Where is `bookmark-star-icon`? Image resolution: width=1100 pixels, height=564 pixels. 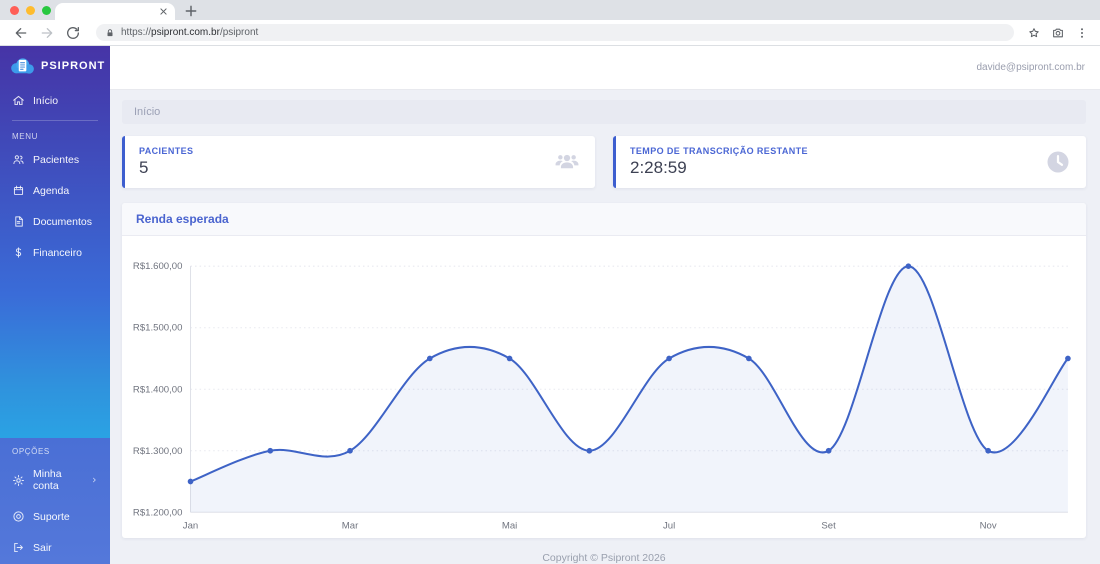
bookmark-star-icon is located at coordinates (1034, 33).